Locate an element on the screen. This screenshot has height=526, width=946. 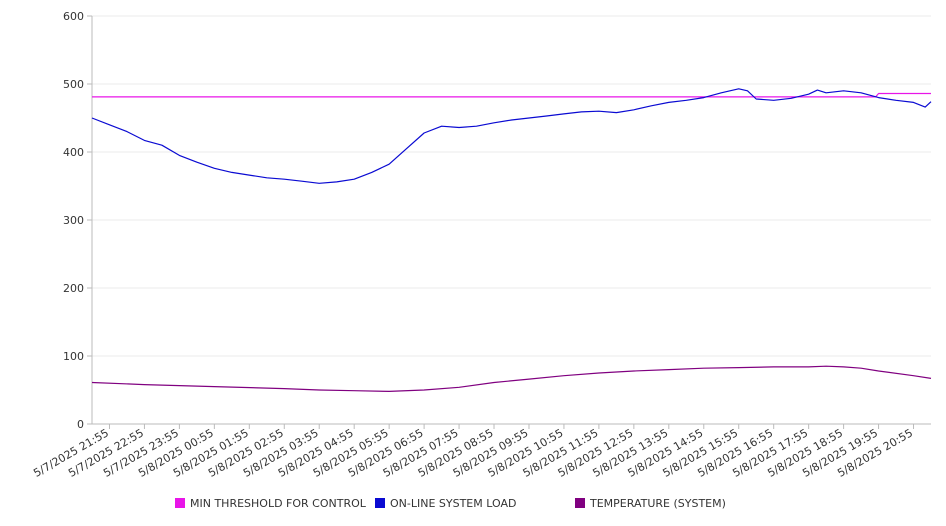
y-tick-label-4: 400 is located at coordinates (73, 152).